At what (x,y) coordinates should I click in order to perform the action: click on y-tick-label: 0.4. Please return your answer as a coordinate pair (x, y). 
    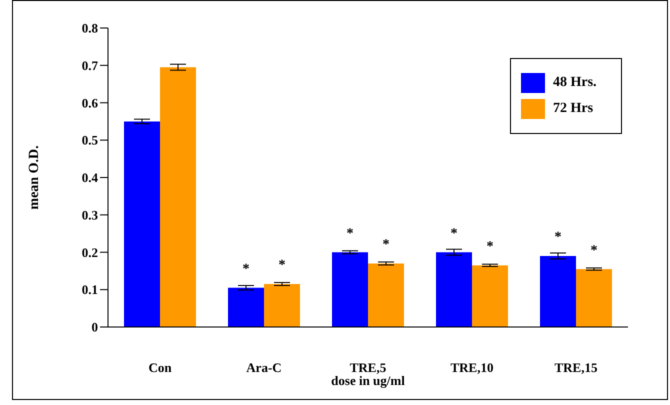
    Looking at the image, I should click on (90, 178).